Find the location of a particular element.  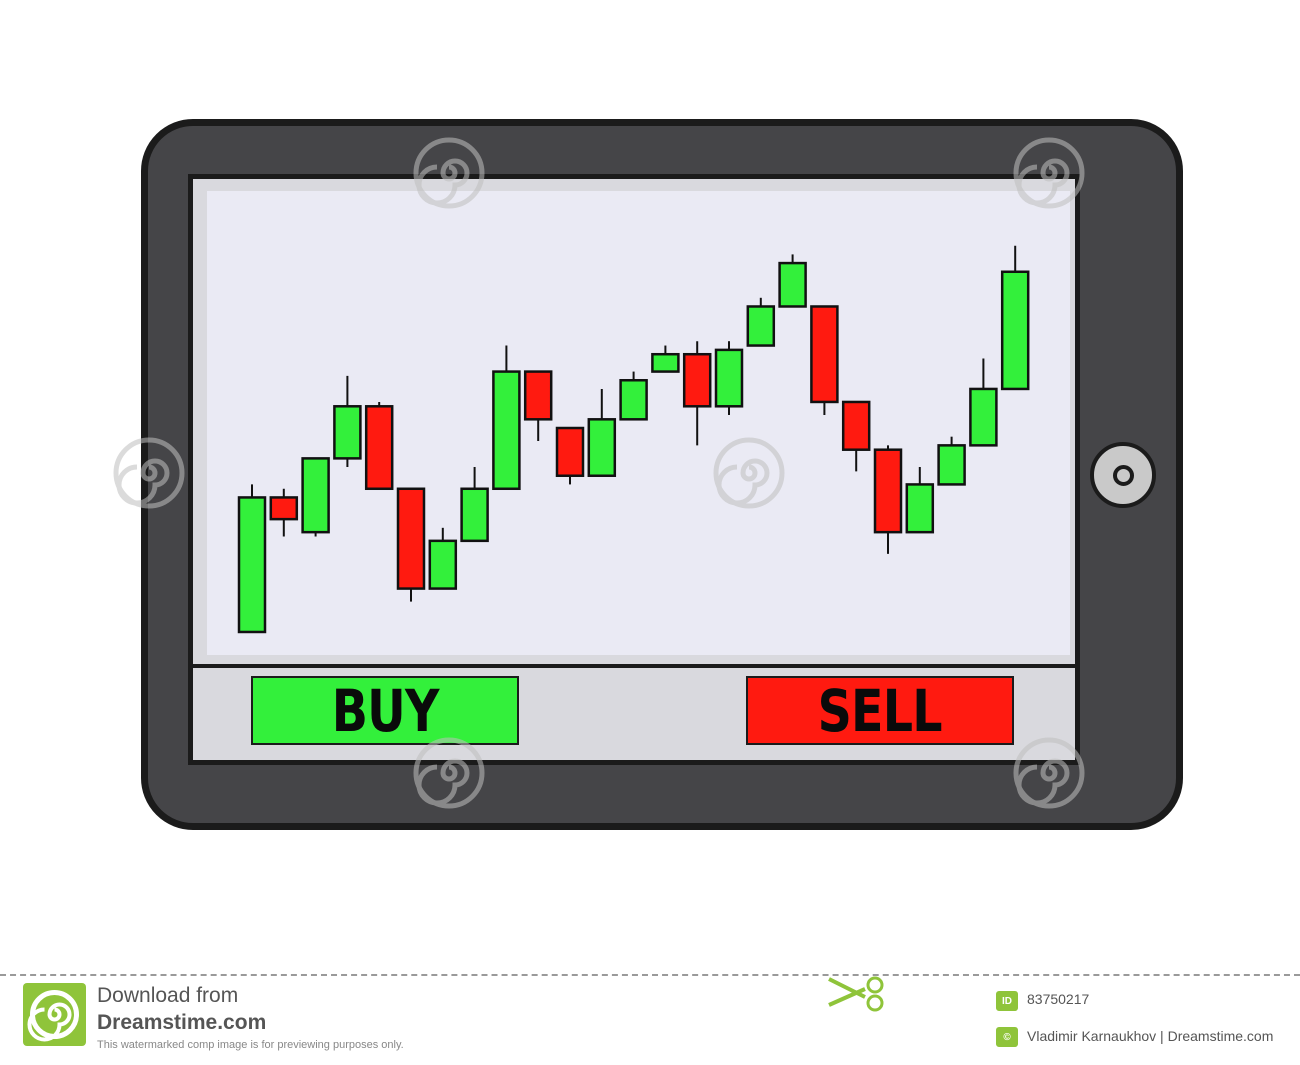

image-id: 83750217 is located at coordinates (1058, 999).